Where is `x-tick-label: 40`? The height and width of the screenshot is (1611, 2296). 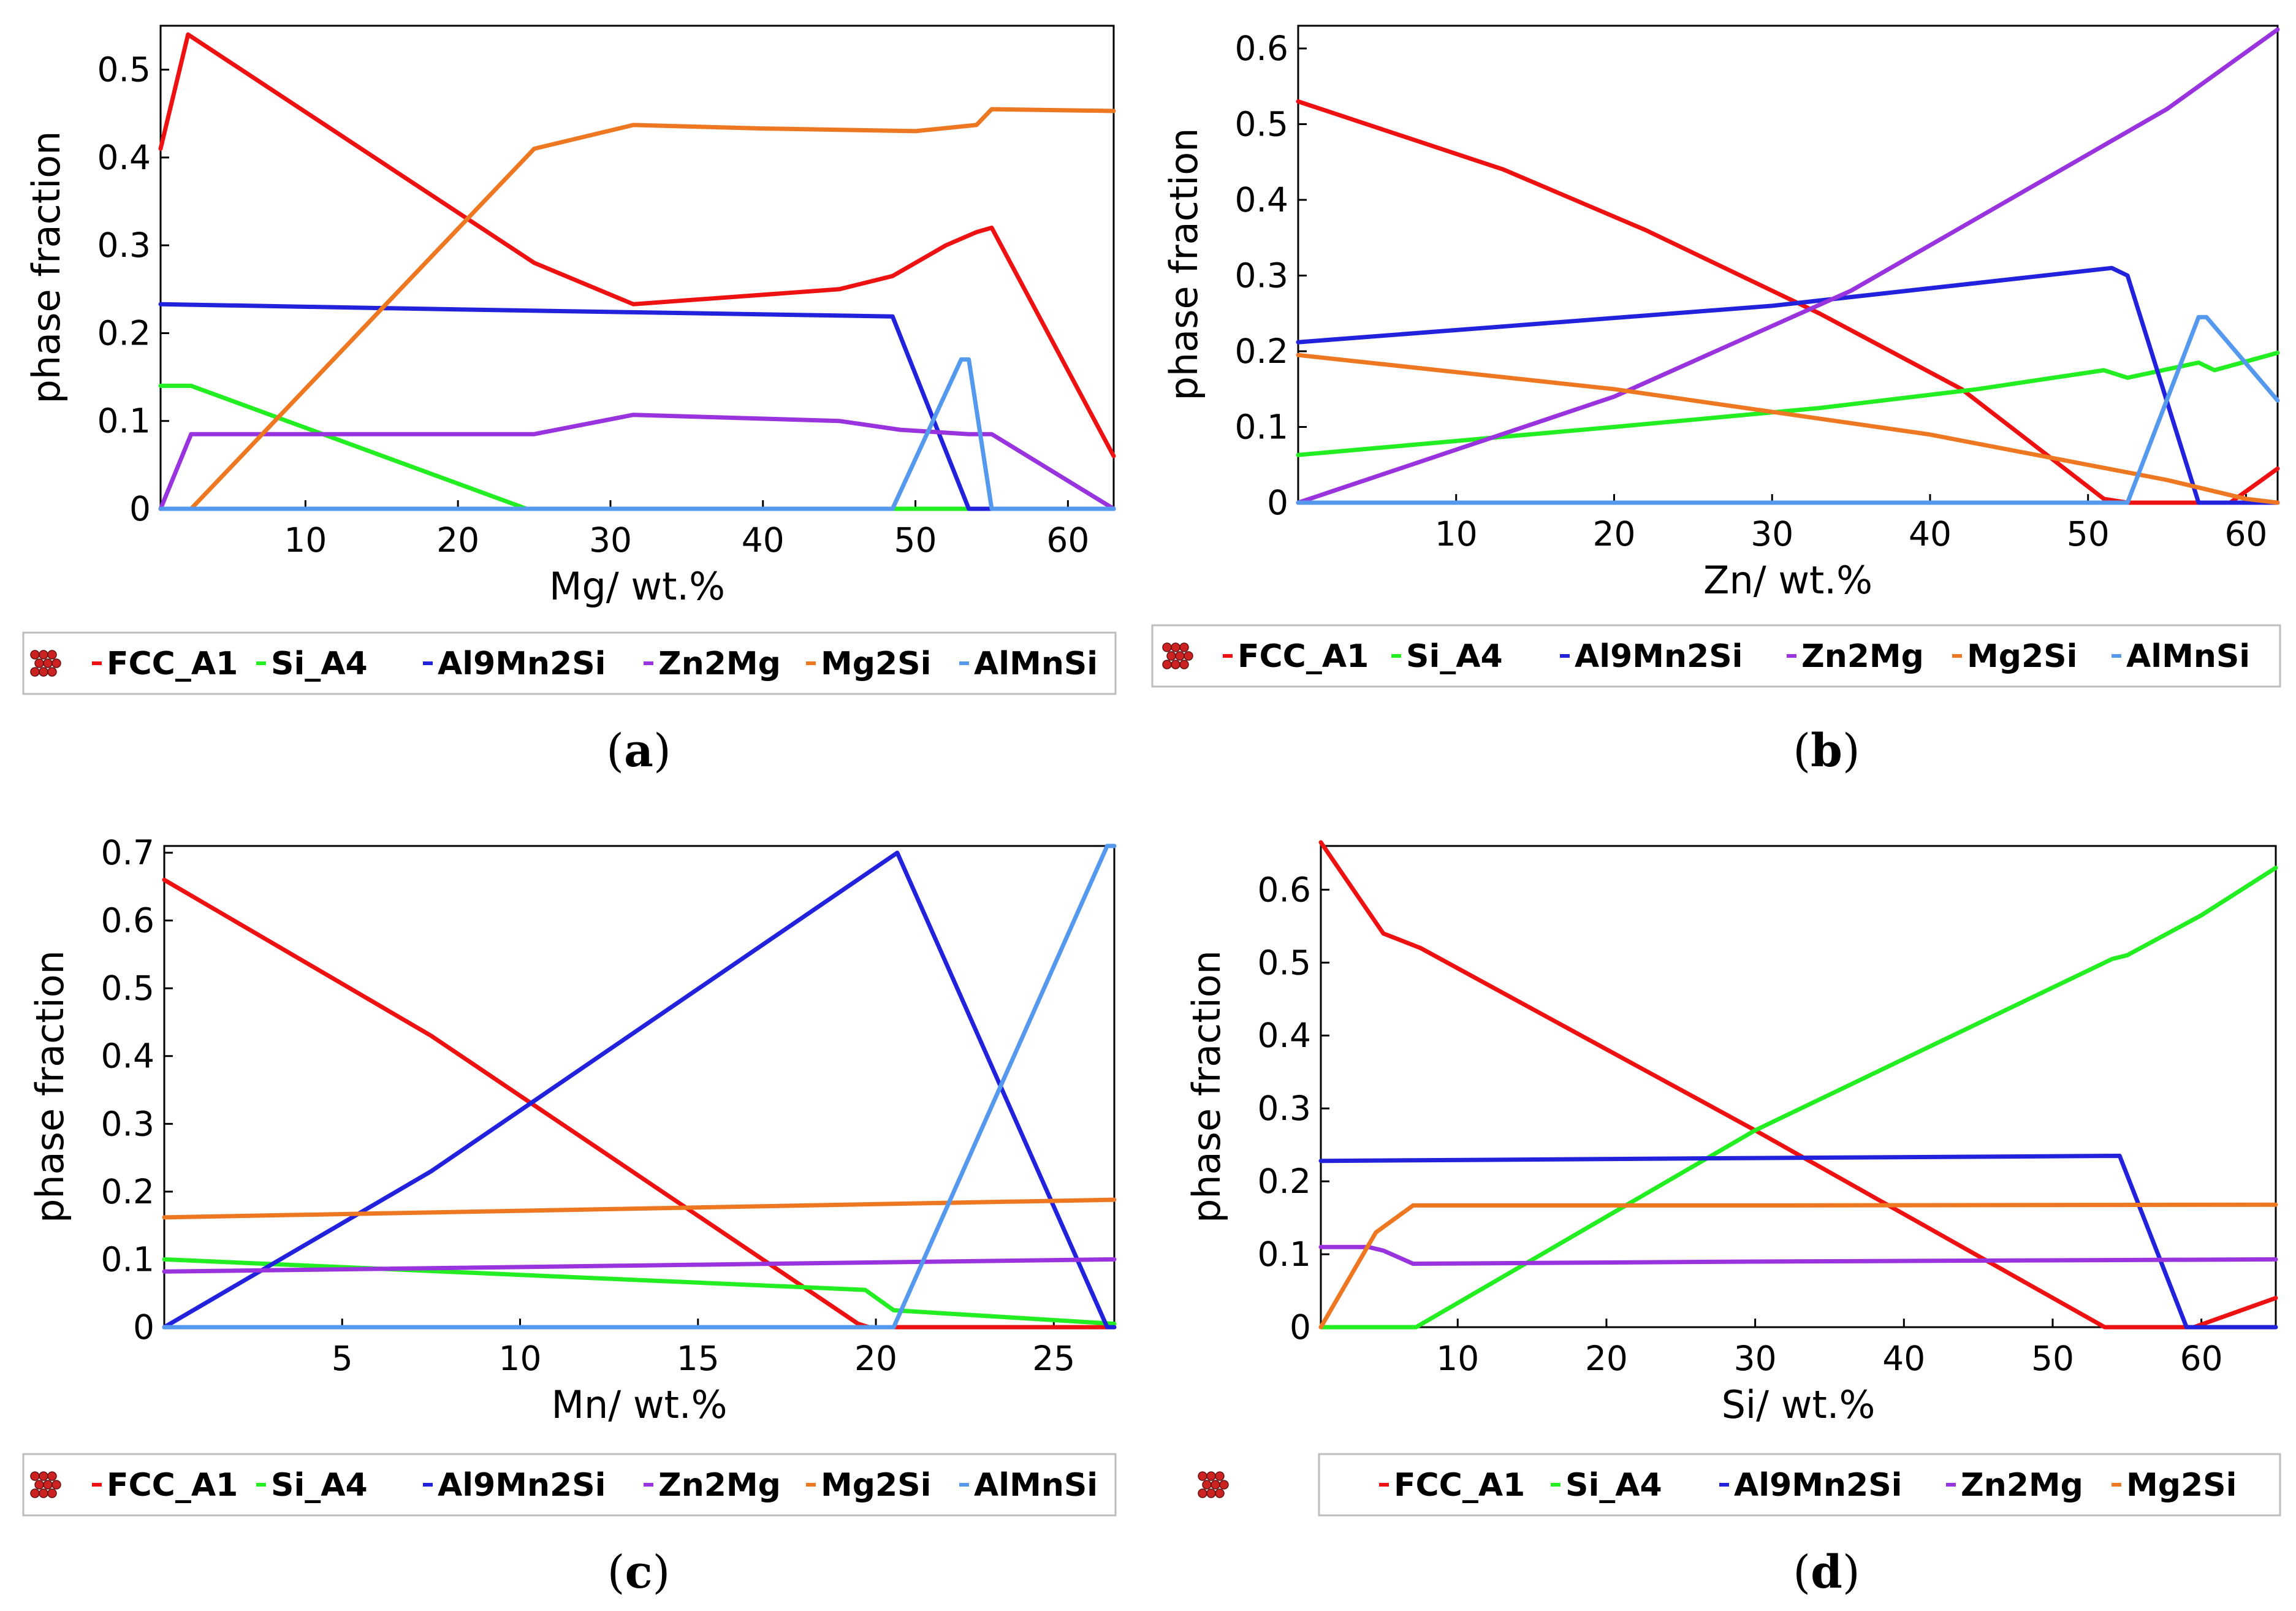
x-tick-label: 40 is located at coordinates (763, 540).